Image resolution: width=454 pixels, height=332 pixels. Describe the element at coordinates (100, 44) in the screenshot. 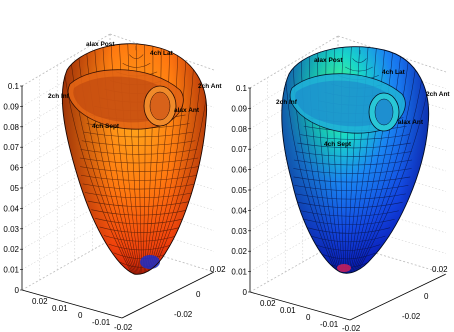

I see `left-label-alax-post: alax Post` at that location.